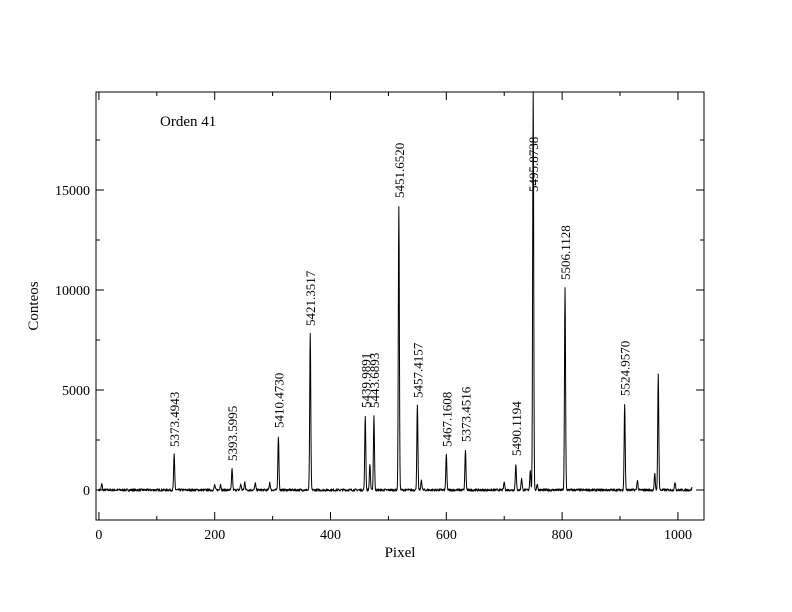 This screenshot has height=612, width=792. What do you see at coordinates (625, 368) in the screenshot?
I see `line-label: 5524.9570` at bounding box center [625, 368].